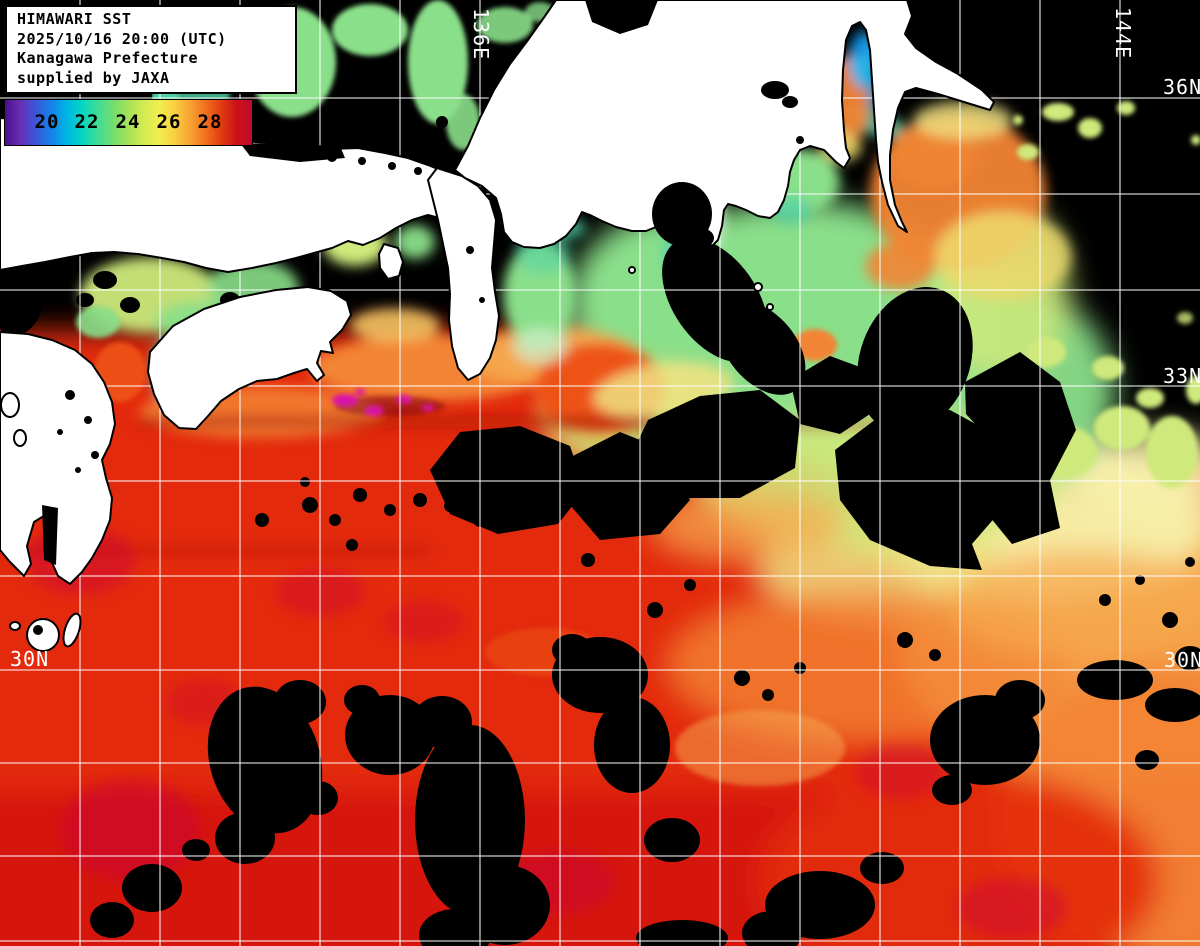  I want to click on title-line-source: supplied by JAXA, so click(93, 77).